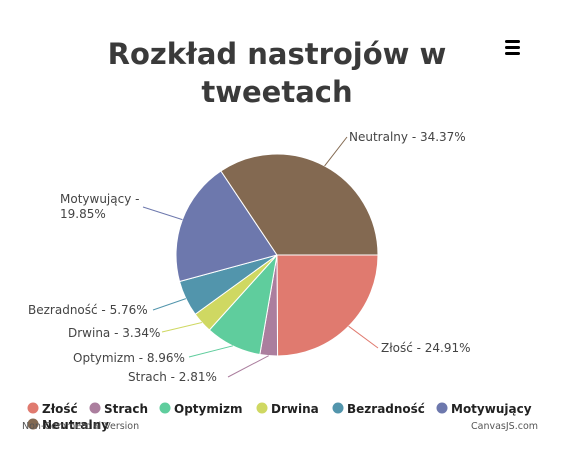 This screenshot has width=574, height=455. Describe the element at coordinates (226, 226) in the screenshot. I see `pie-slice-motywujacy` at that location.